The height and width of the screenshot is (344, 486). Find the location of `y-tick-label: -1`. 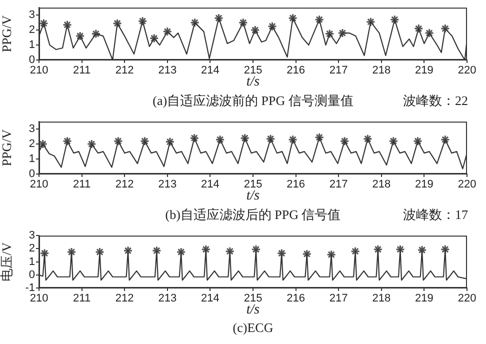

y-tick-label: -1 is located at coordinates (30, 288).